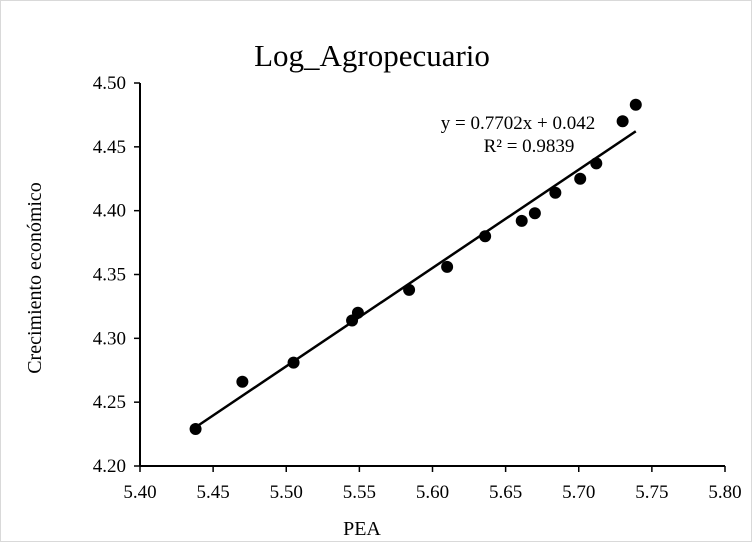 This screenshot has width=752, height=542. I want to click on x-tick-label: 5.70, so click(578, 492).